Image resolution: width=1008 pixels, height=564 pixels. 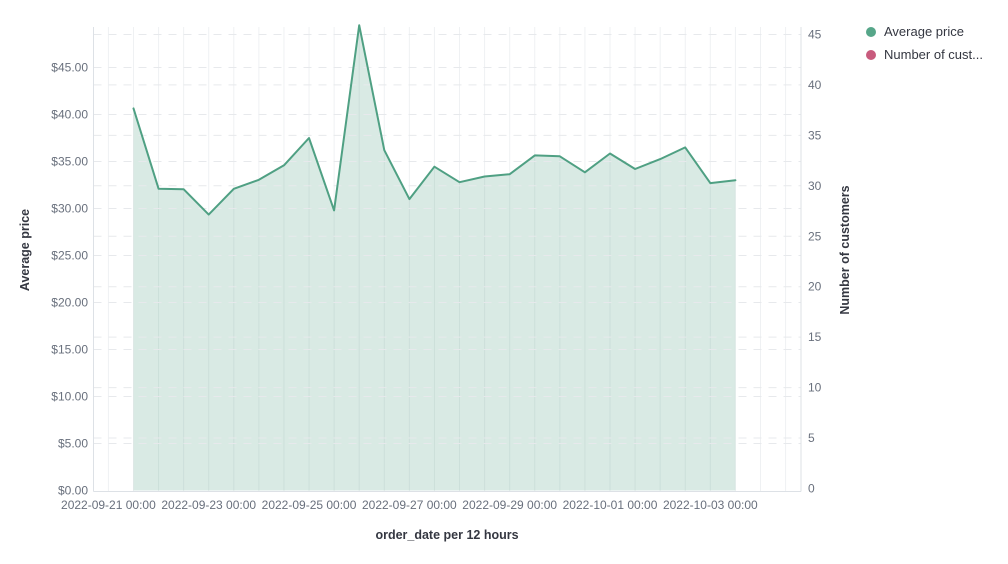 What do you see at coordinates (73, 444) in the screenshot?
I see `y-left-tick-label: $5.00` at bounding box center [73, 444].